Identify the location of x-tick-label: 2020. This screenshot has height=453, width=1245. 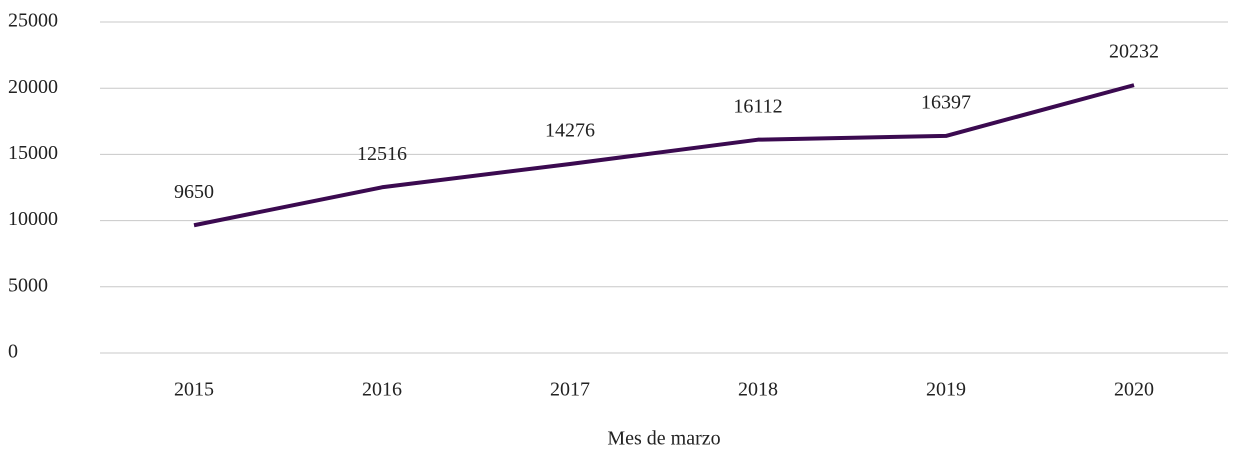
(1134, 390).